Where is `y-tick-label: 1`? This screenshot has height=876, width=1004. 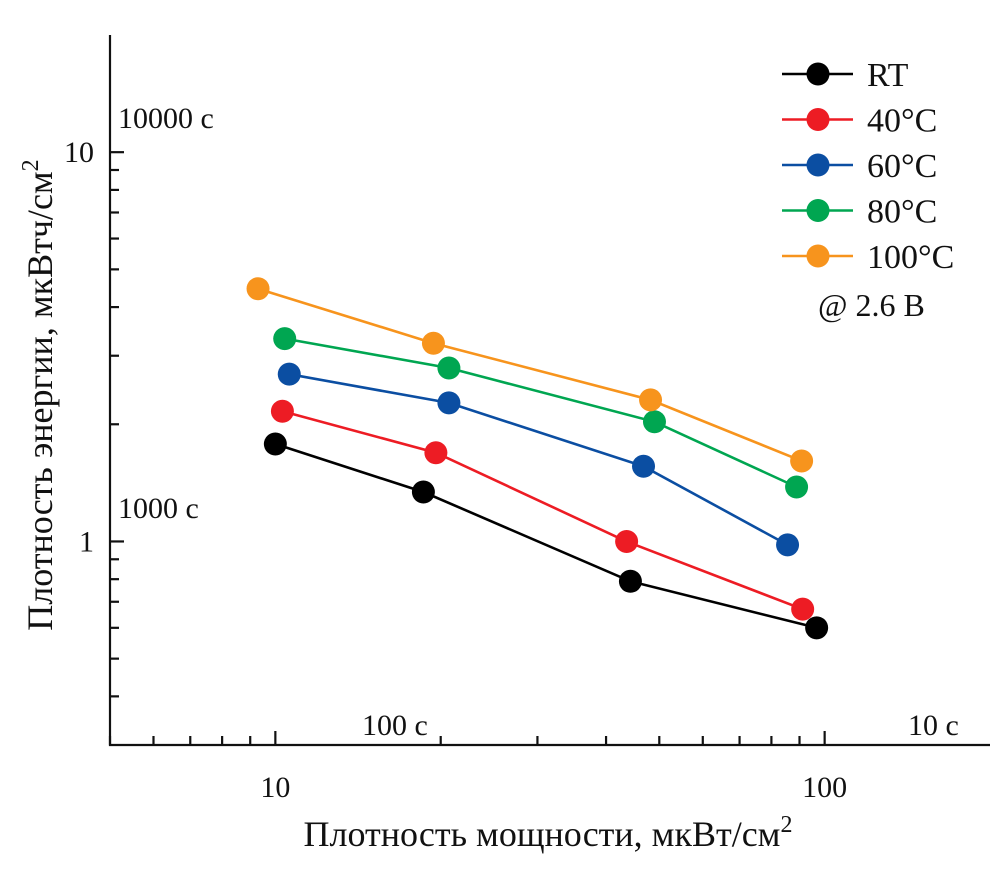
y-tick-label: 1 is located at coordinates (86, 541).